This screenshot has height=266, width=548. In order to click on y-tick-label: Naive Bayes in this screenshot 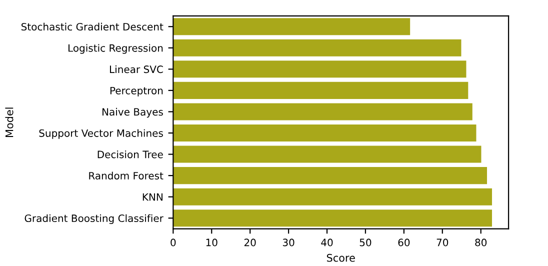, I will do `click(132, 113)`.